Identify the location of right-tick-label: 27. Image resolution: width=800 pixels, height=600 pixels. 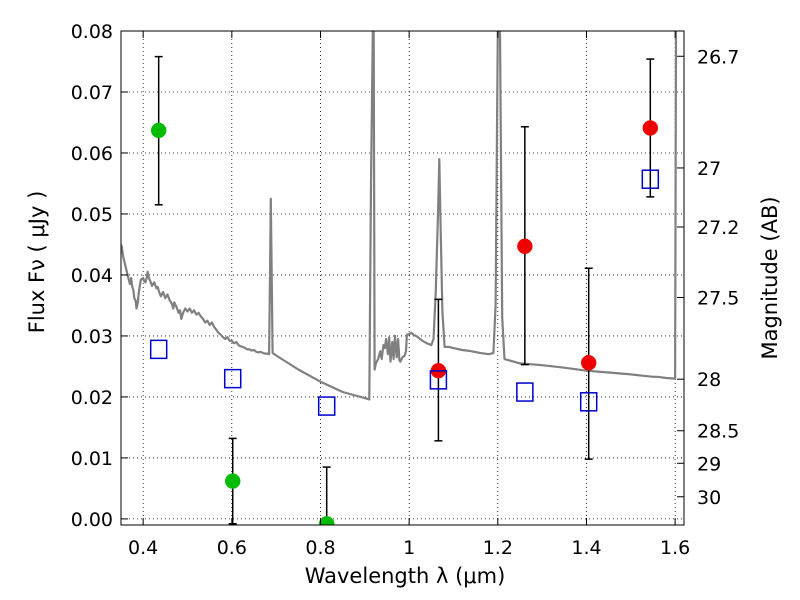
(709, 169).